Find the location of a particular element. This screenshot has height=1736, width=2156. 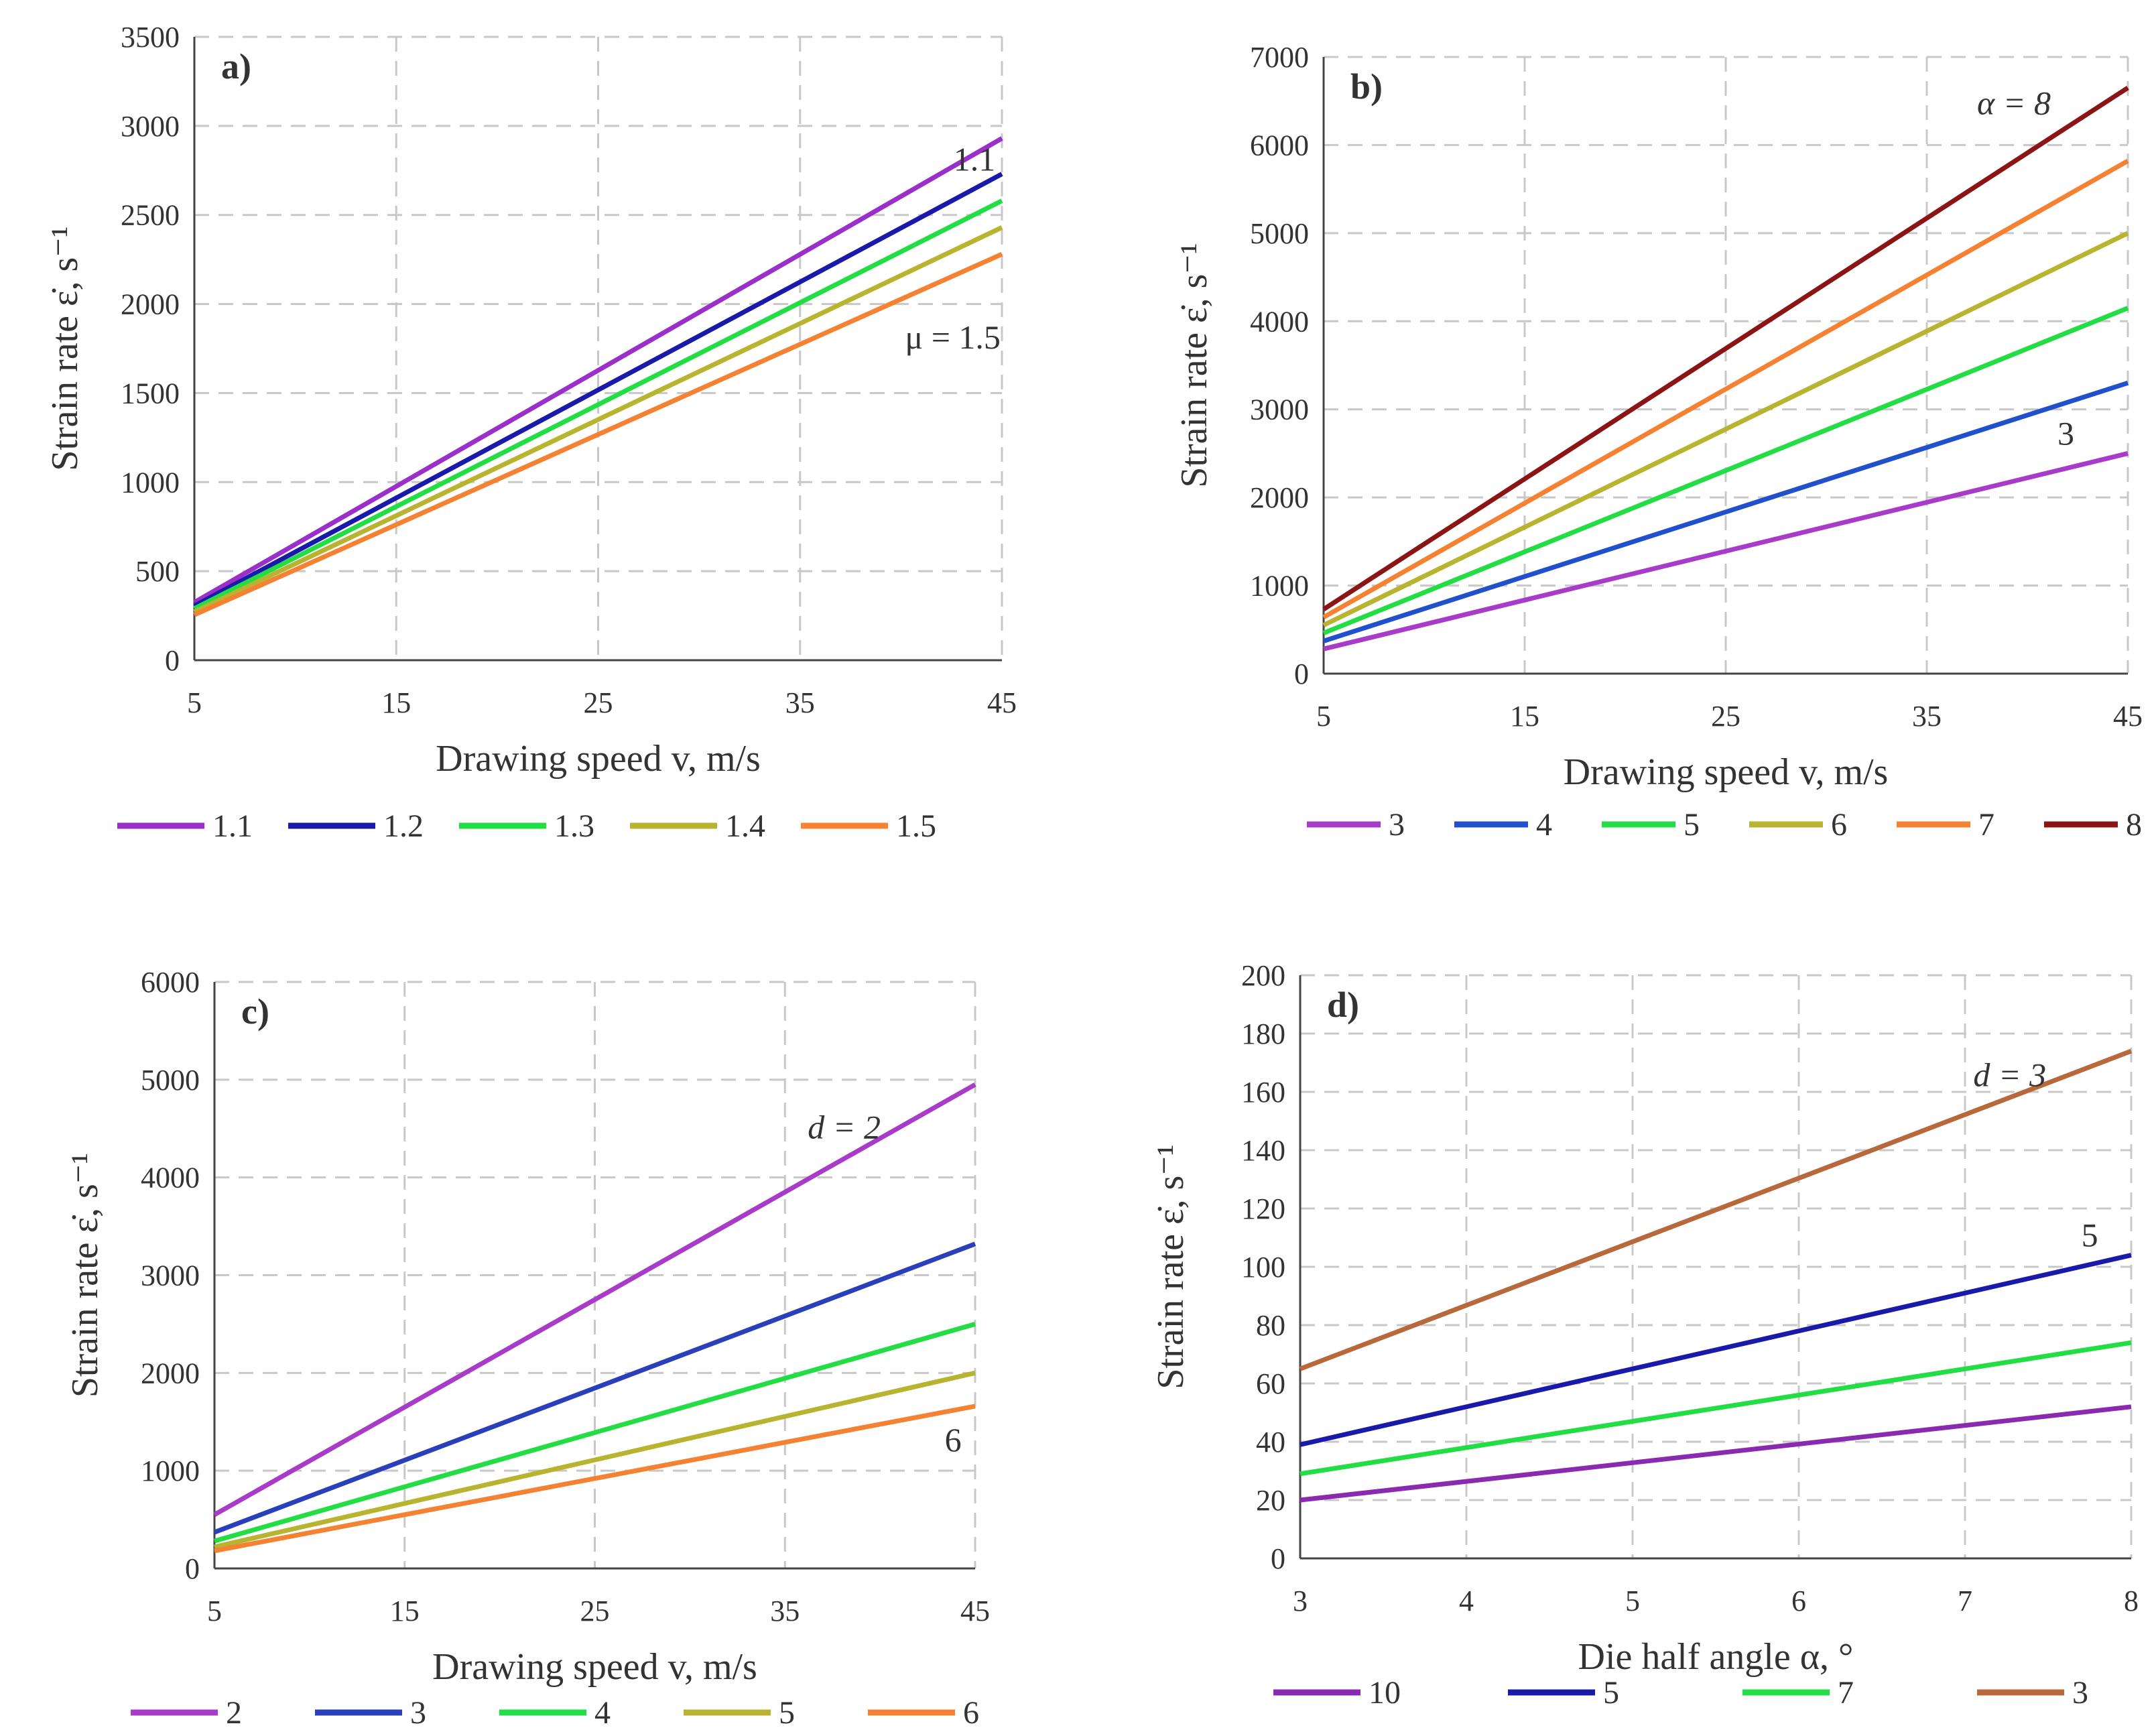

y-tick-label: 160 is located at coordinates (1263, 1092).